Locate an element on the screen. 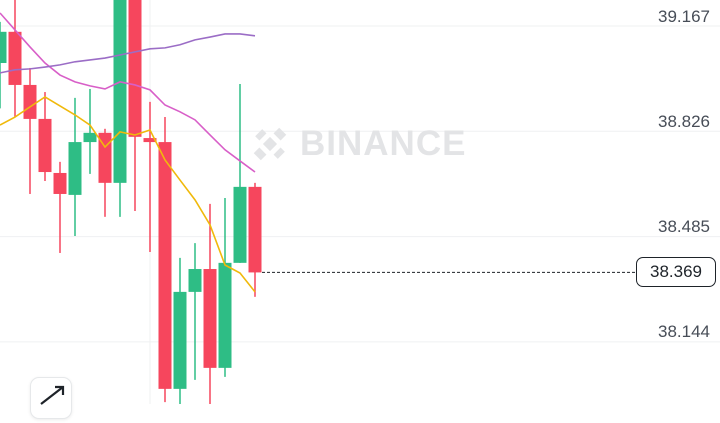  watermark-text: BINANCE is located at coordinates (383, 143).